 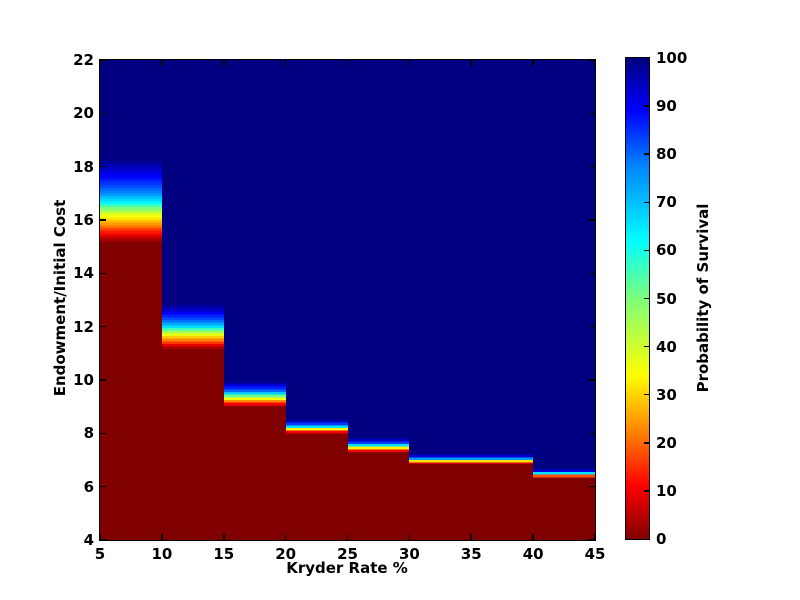 I want to click on colorbar, so click(x=637, y=298).